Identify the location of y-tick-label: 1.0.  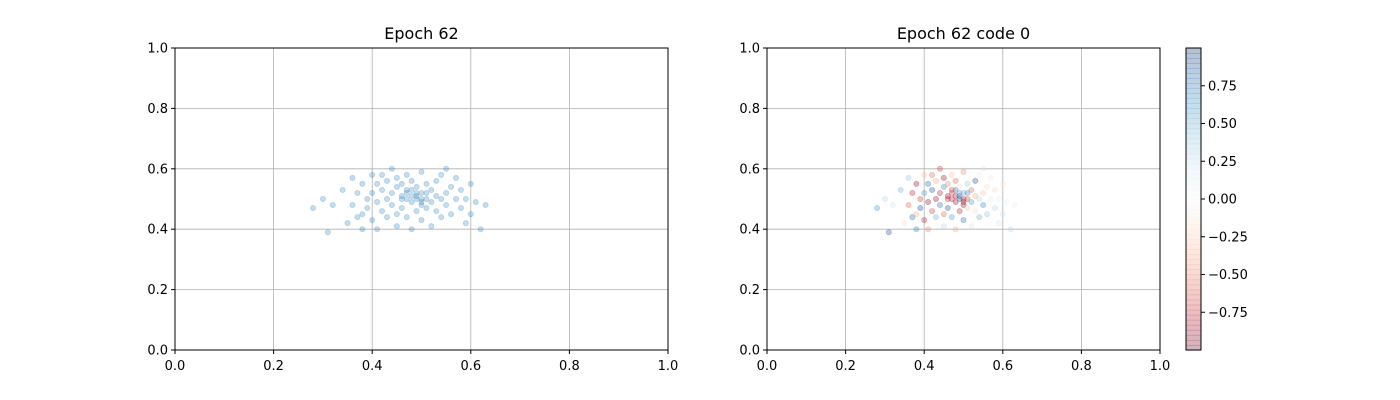
(157, 49).